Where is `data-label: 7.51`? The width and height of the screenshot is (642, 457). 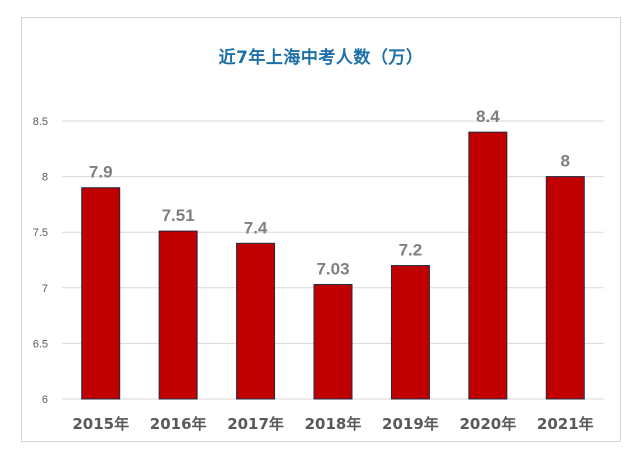
data-label: 7.51 is located at coordinates (178, 215).